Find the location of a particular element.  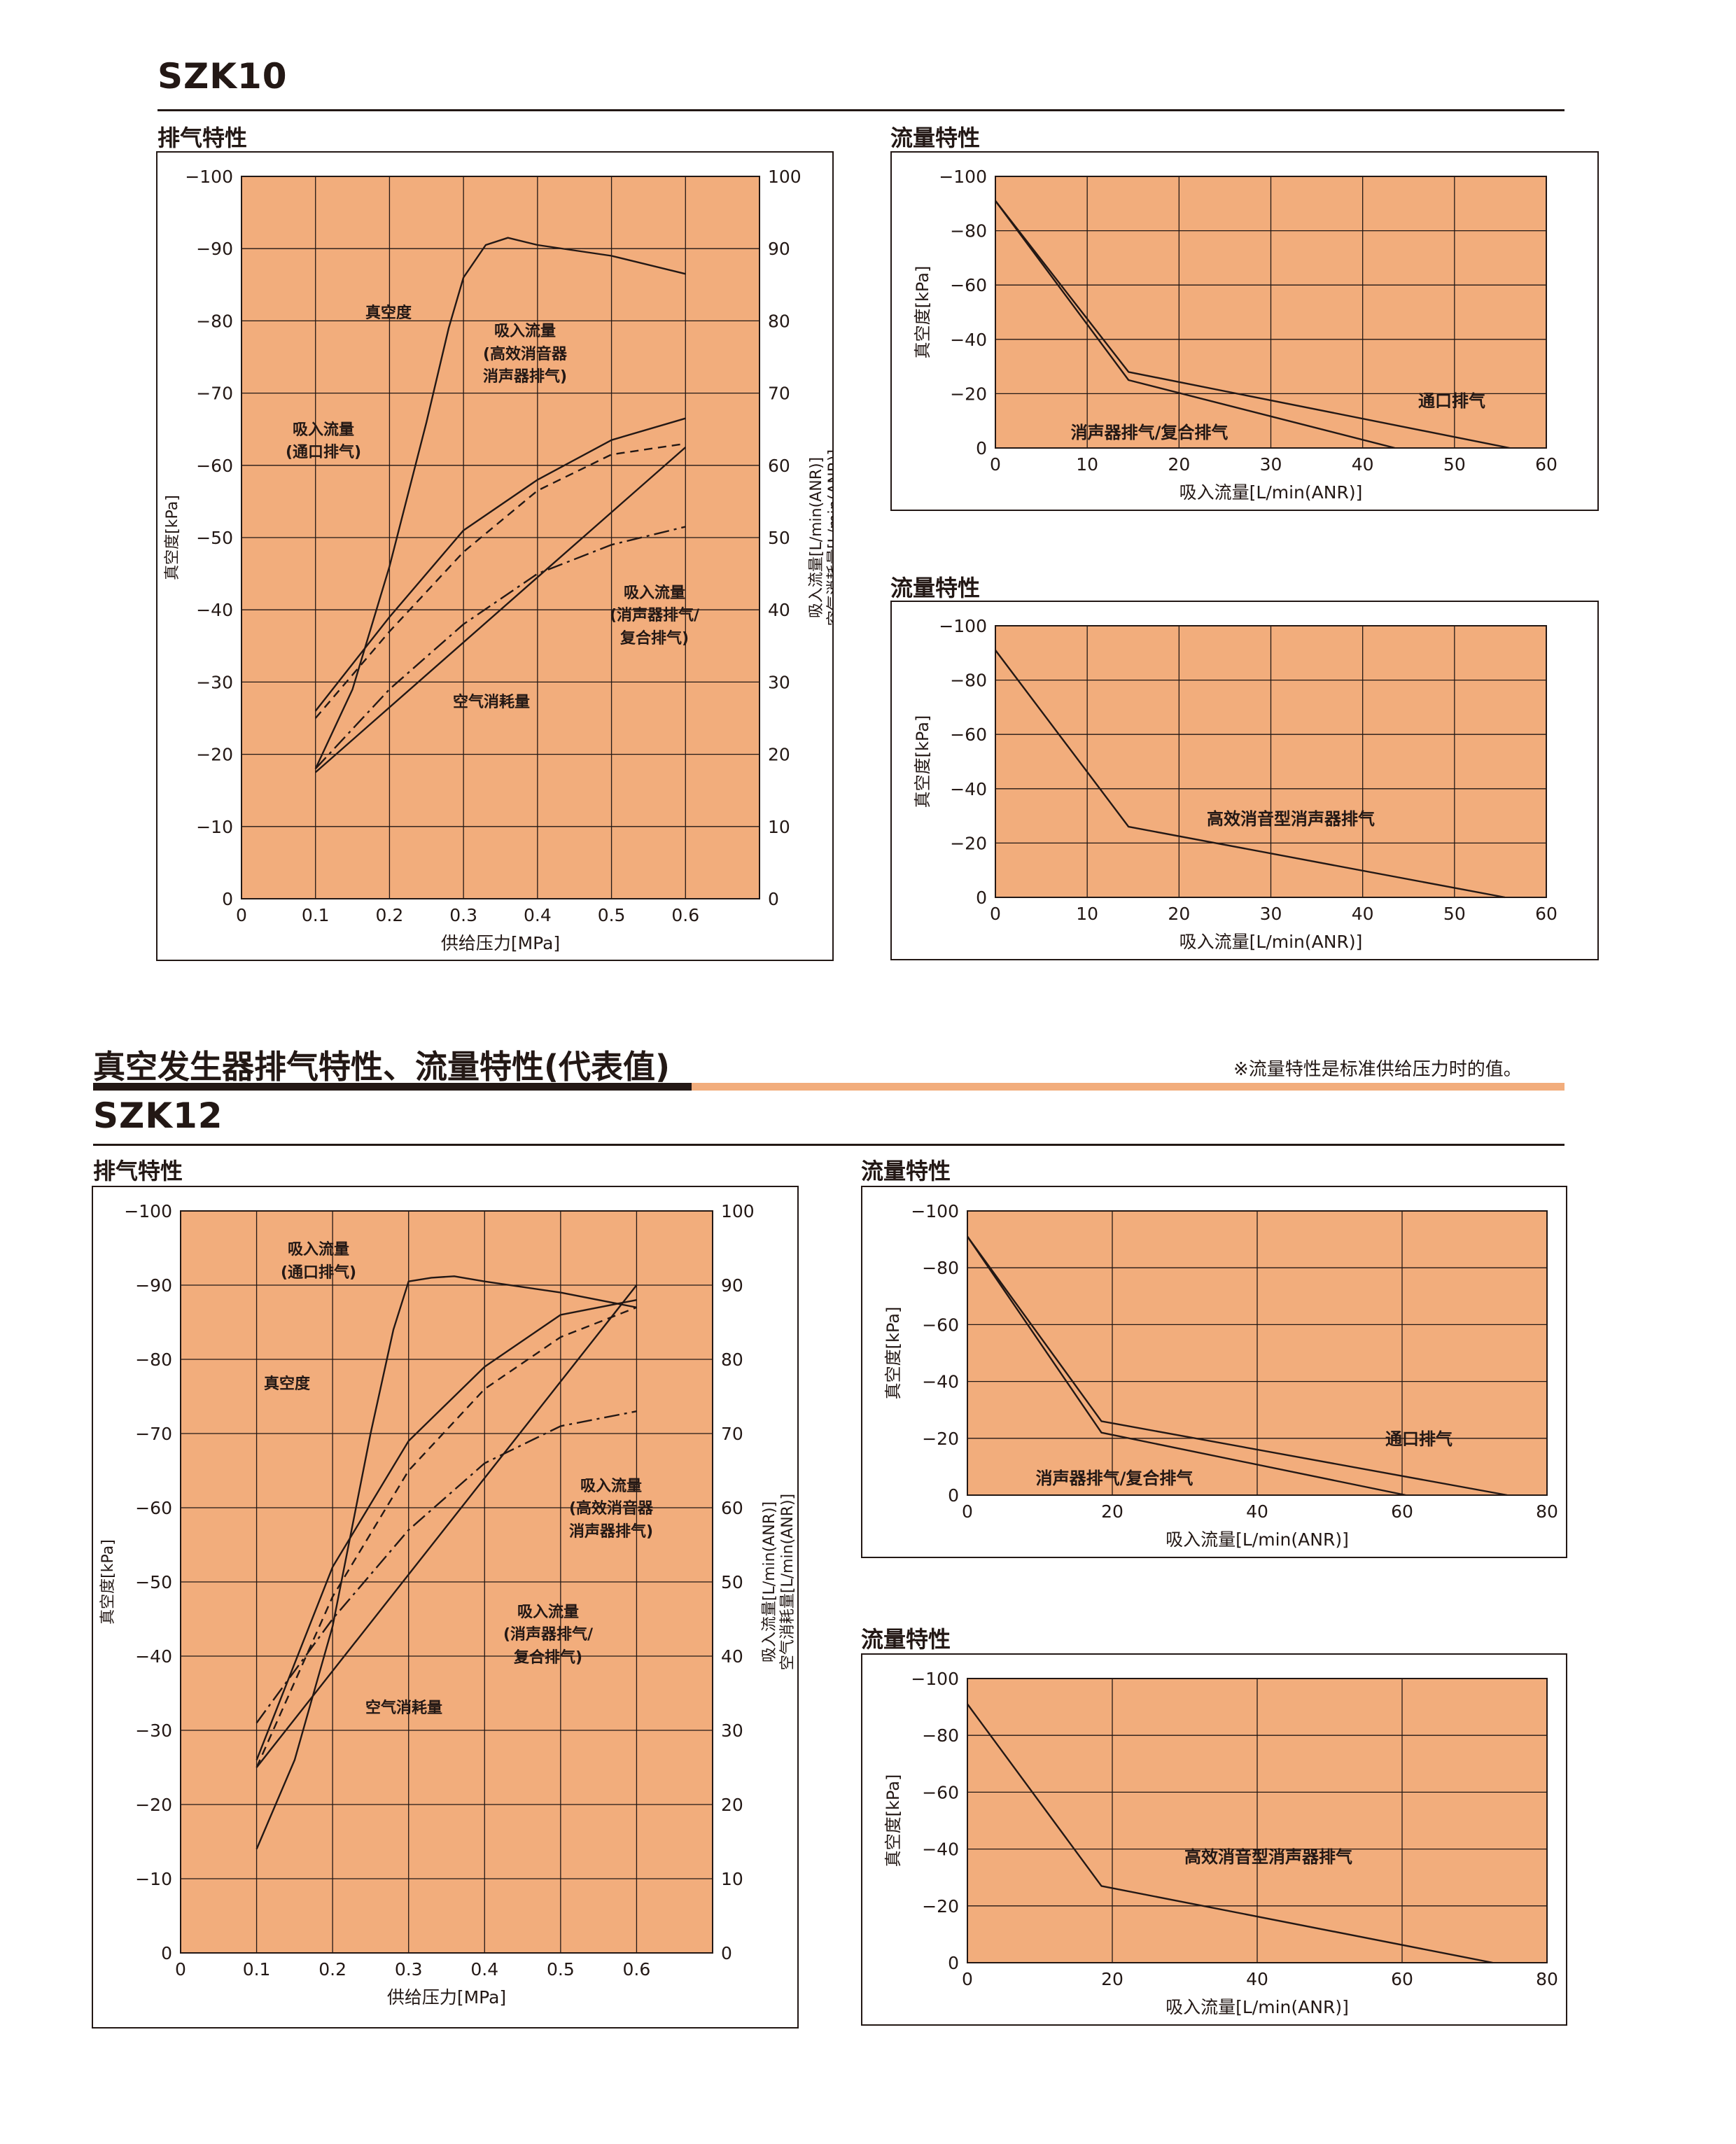

y-right-axis-title-2: 空气消耗量[L/min(ANR)] is located at coordinates (788, 1582).